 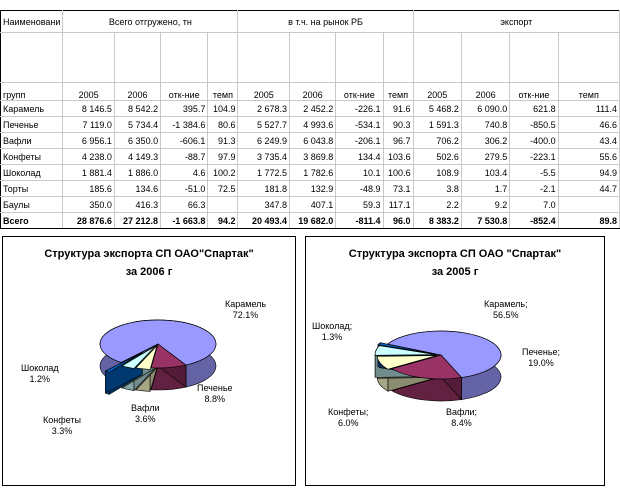 What do you see at coordinates (223, 156) in the screenshot?
I see `data-cell: 97.9` at bounding box center [223, 156].